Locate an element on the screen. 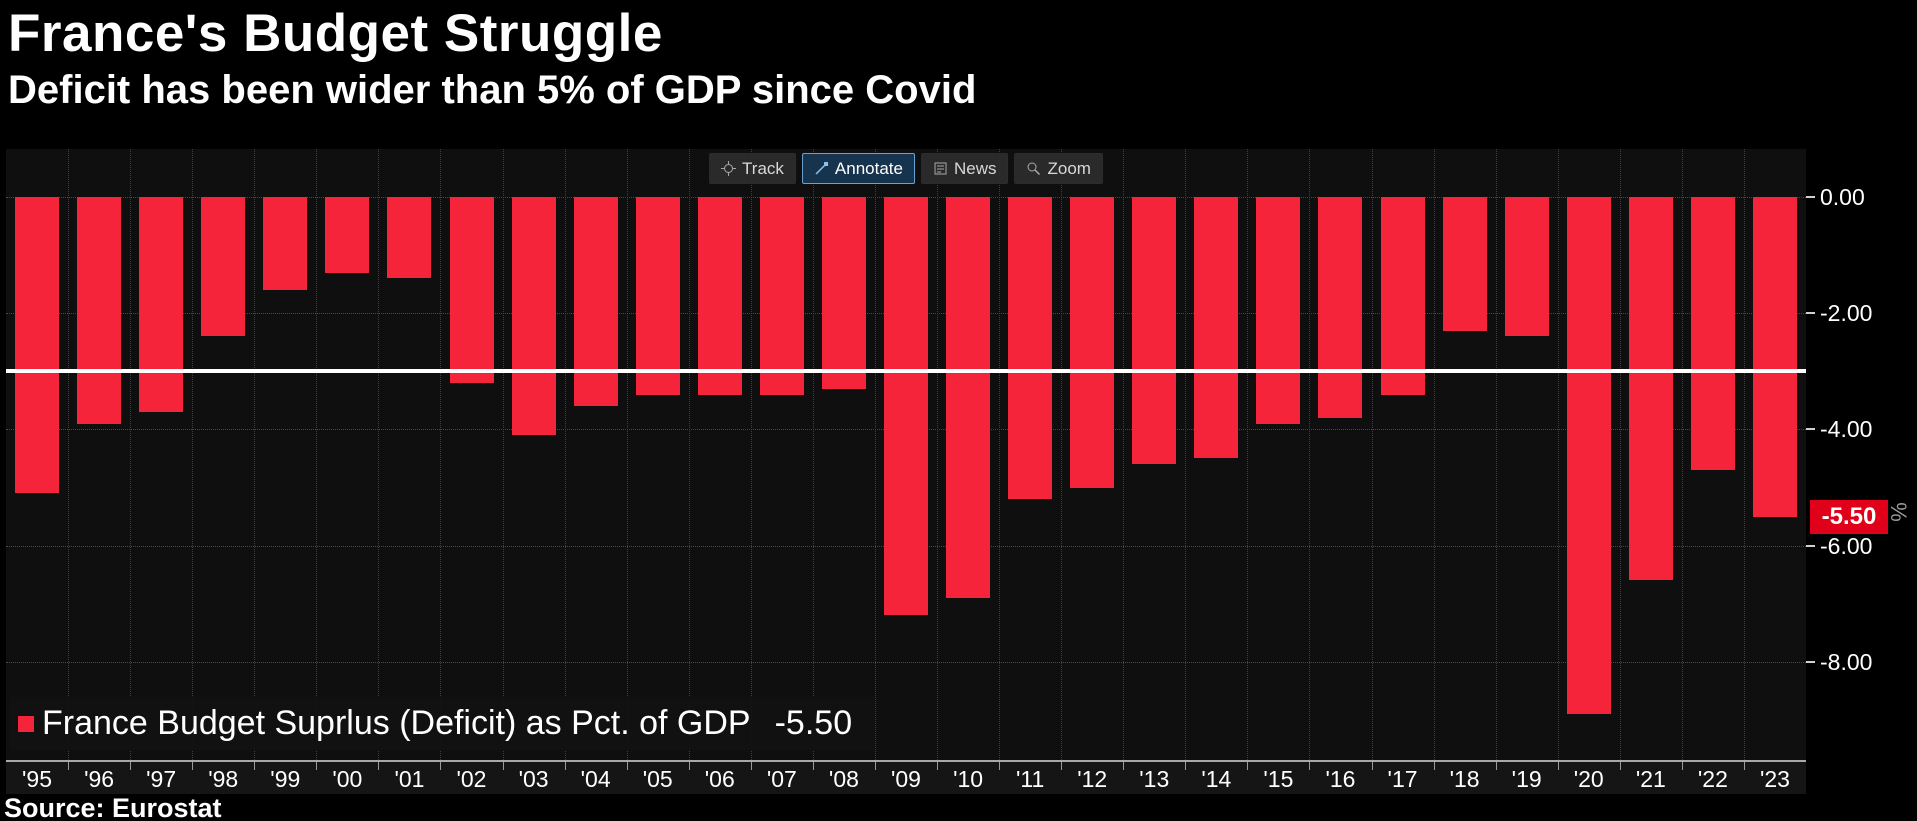  x-axis-label: '00 is located at coordinates (347, 779).